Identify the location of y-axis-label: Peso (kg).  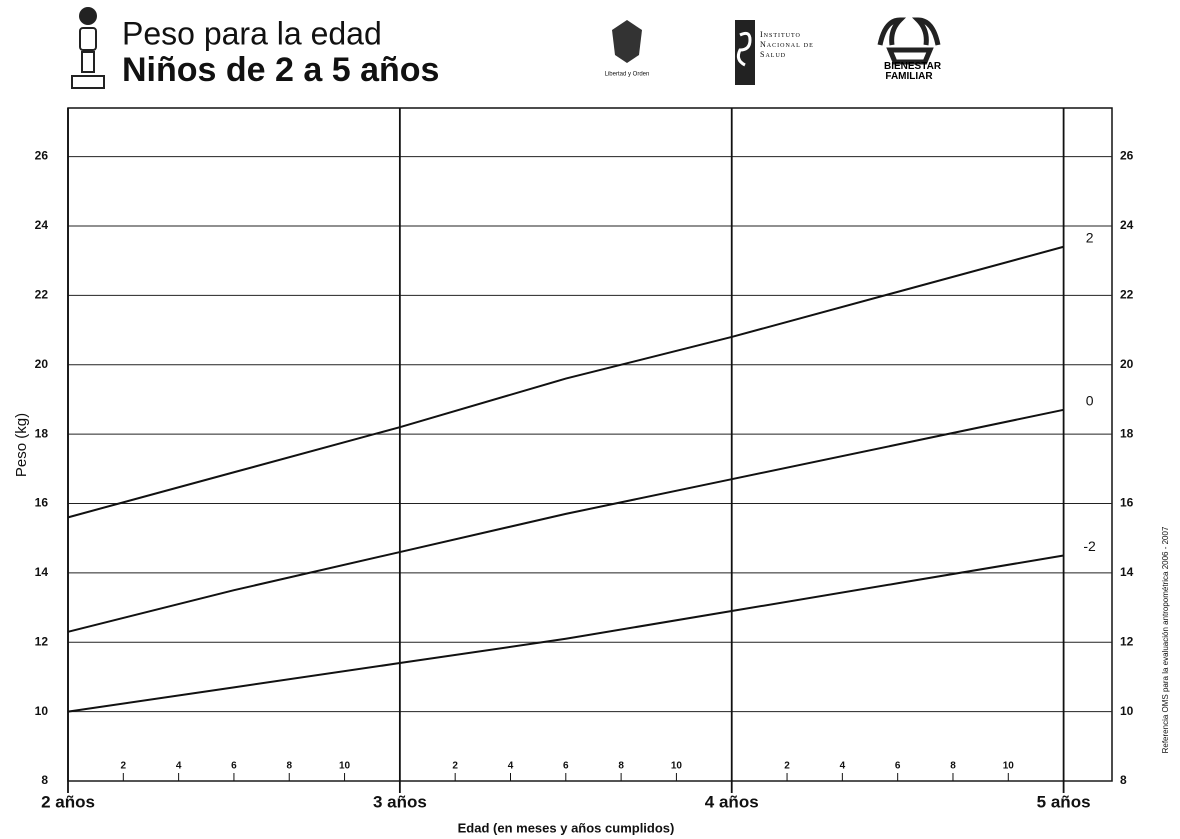
(21, 445).